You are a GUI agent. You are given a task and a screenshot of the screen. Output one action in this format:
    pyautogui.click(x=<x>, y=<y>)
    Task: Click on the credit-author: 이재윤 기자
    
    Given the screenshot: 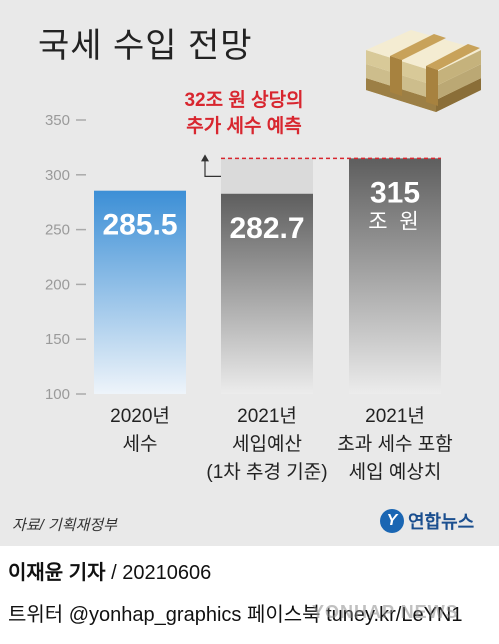 What is the action you would take?
    pyautogui.click(x=57, y=573)
    